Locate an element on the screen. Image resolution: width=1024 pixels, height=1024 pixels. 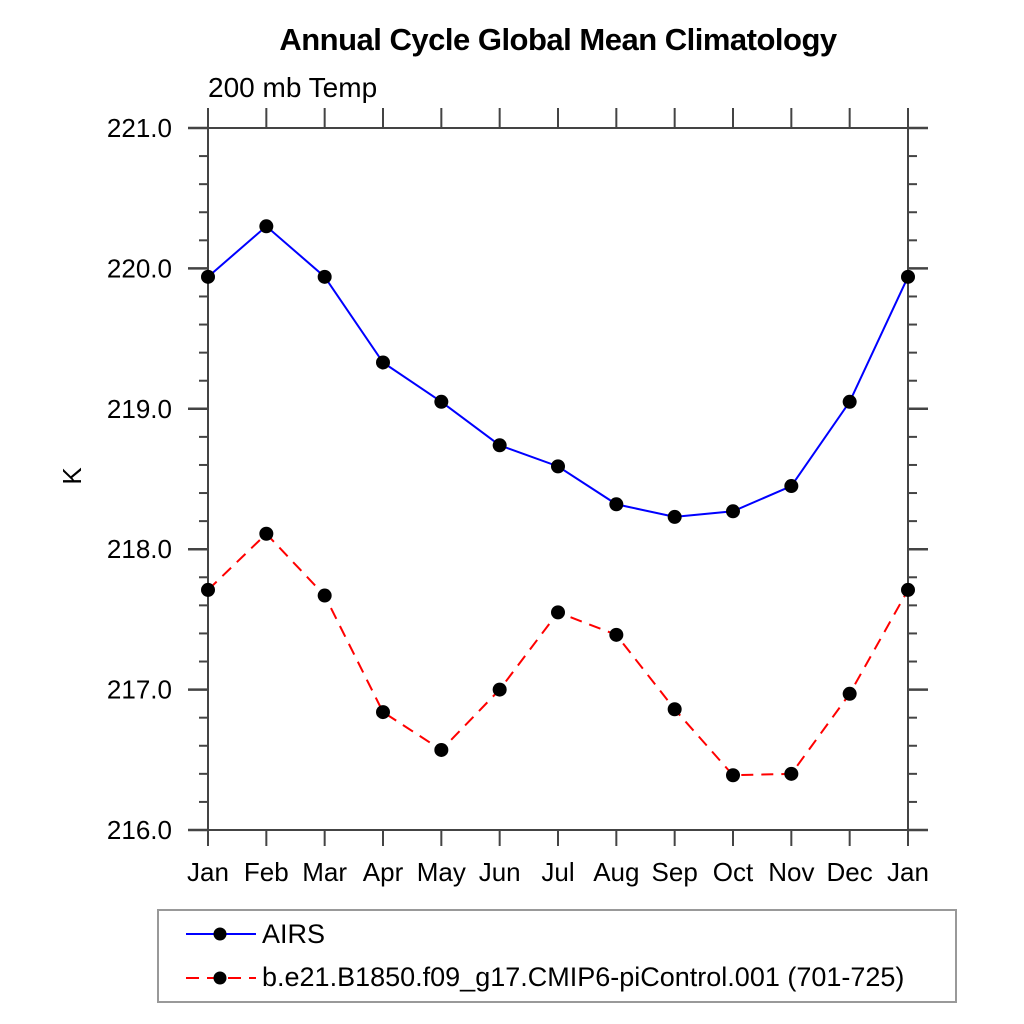
data-point-1-Nov is located at coordinates (791, 773).